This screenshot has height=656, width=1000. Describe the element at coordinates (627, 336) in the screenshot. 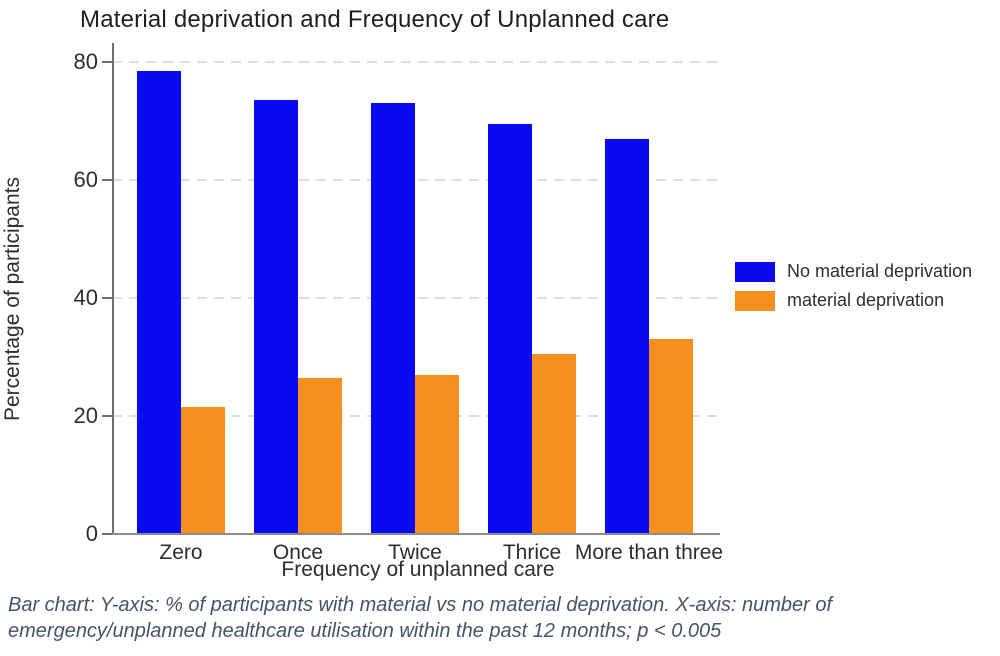

I see `bar-no-material-deprivation-more-than-three` at that location.